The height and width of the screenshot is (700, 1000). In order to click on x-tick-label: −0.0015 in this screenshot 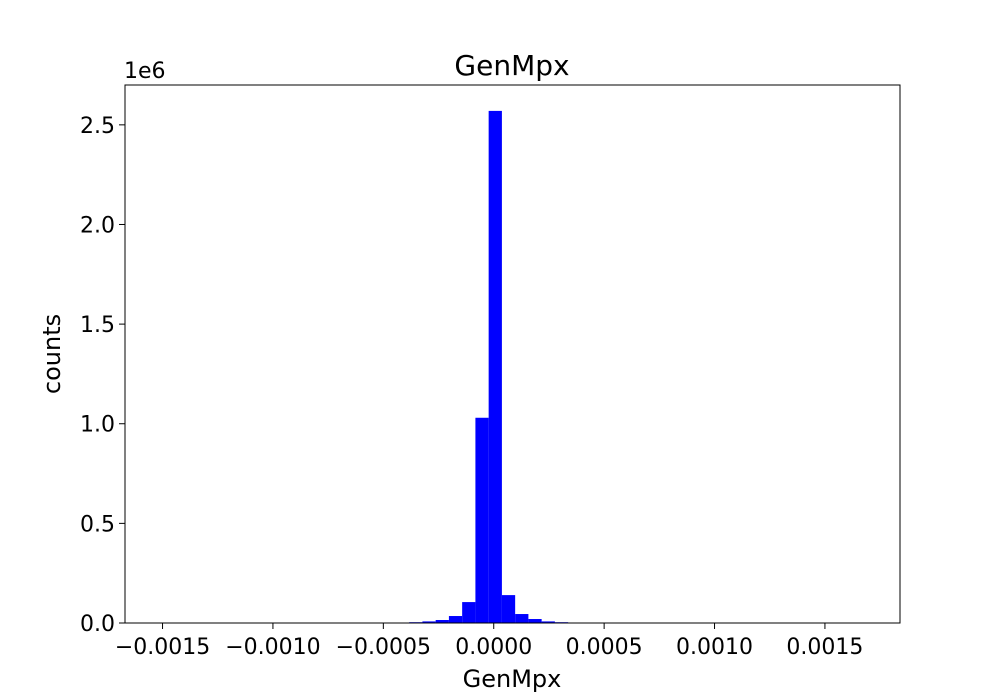, I will do `click(162, 647)`.